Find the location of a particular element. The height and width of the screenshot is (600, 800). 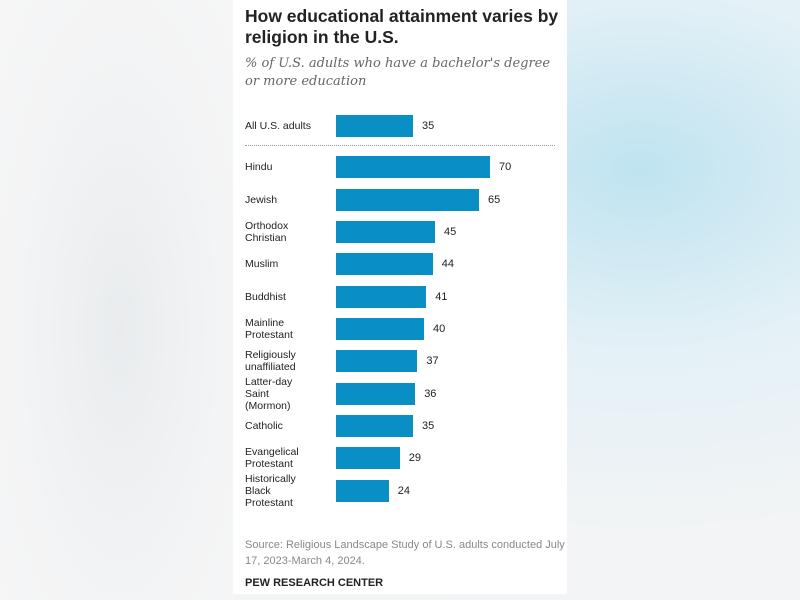

data-label: 41 is located at coordinates (441, 297).